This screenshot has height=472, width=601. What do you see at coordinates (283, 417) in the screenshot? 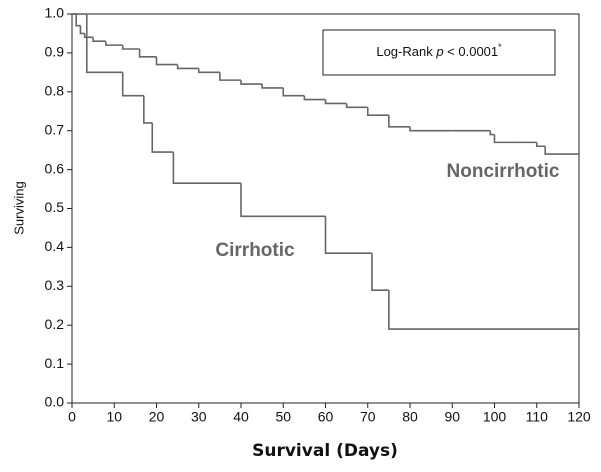
I see `x-tick-label: 50` at bounding box center [283, 417].